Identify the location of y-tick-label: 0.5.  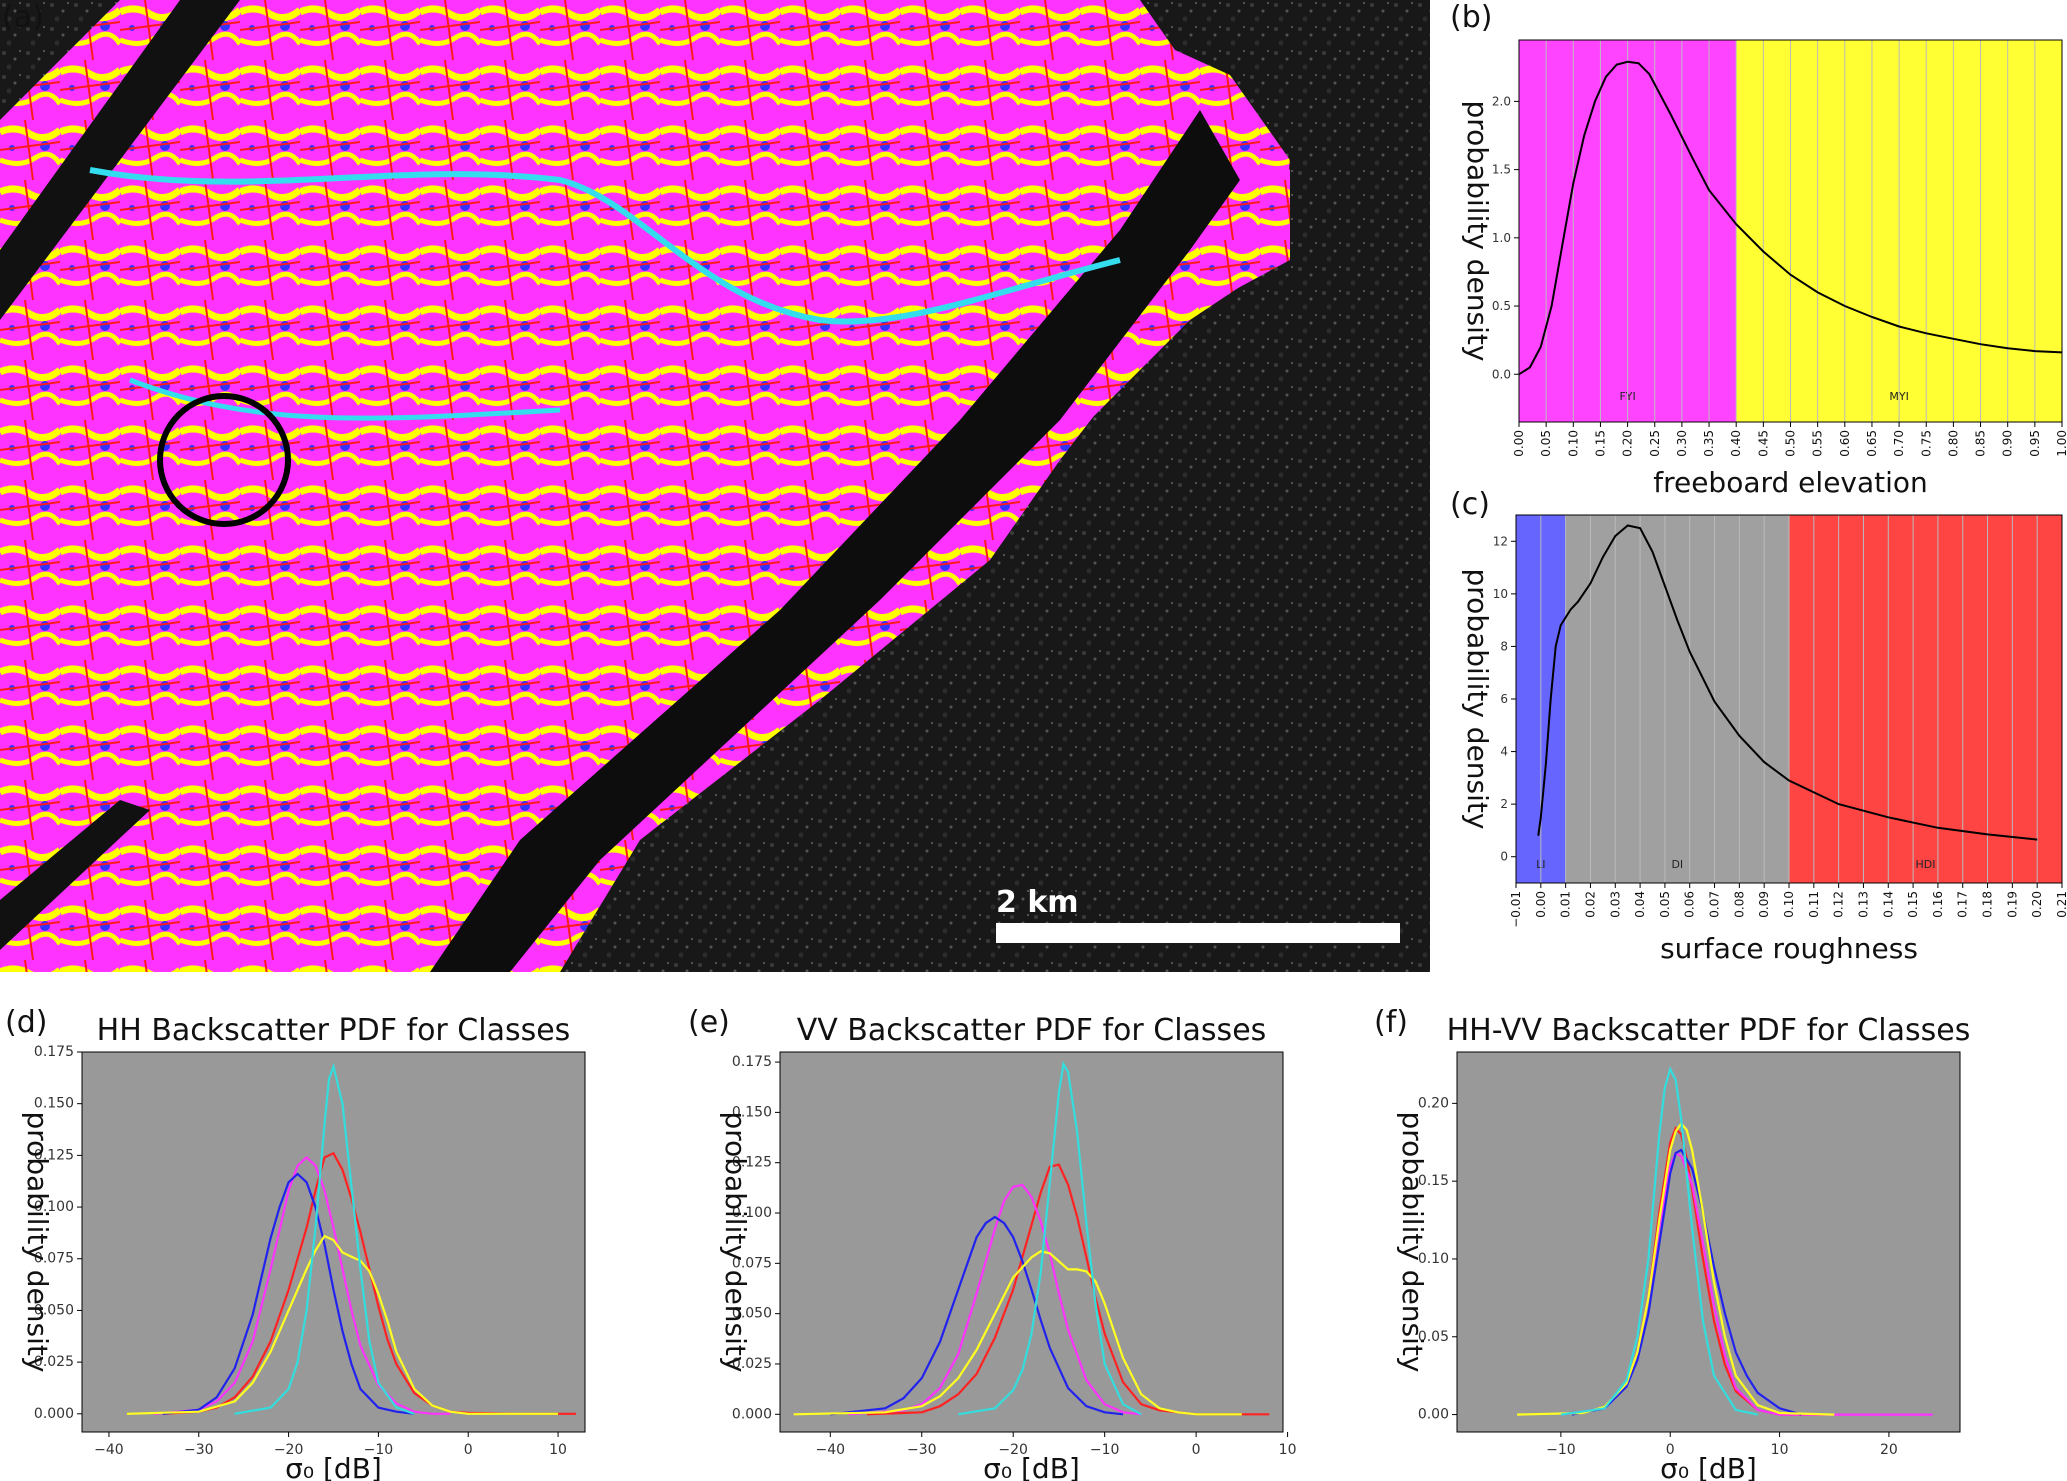
(1501, 306).